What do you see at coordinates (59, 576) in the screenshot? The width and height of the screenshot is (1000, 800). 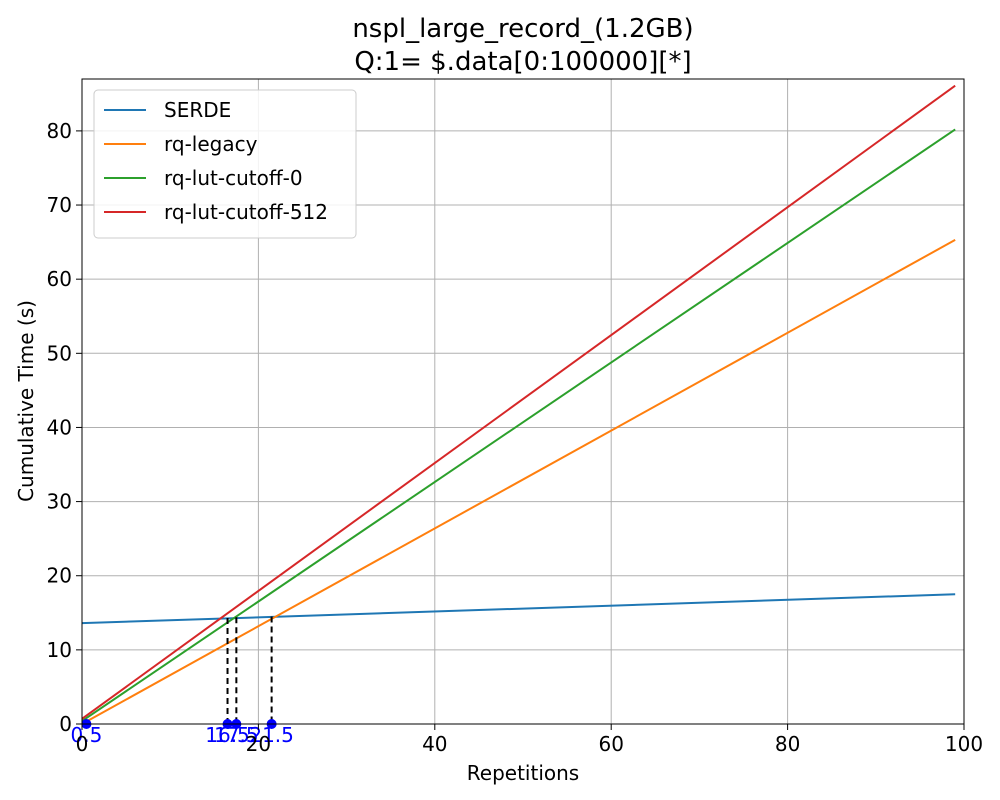 I see `y-tick-label: 20` at bounding box center [59, 576].